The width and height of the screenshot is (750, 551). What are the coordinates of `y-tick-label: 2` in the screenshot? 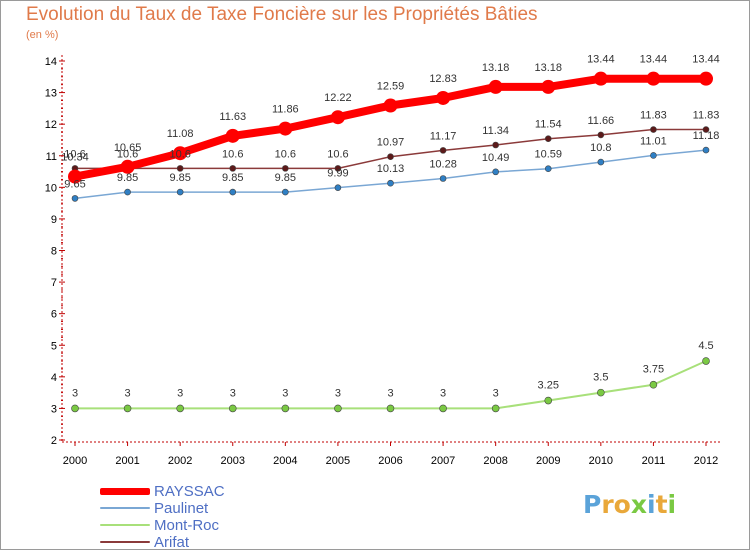 It's located at (54, 441).